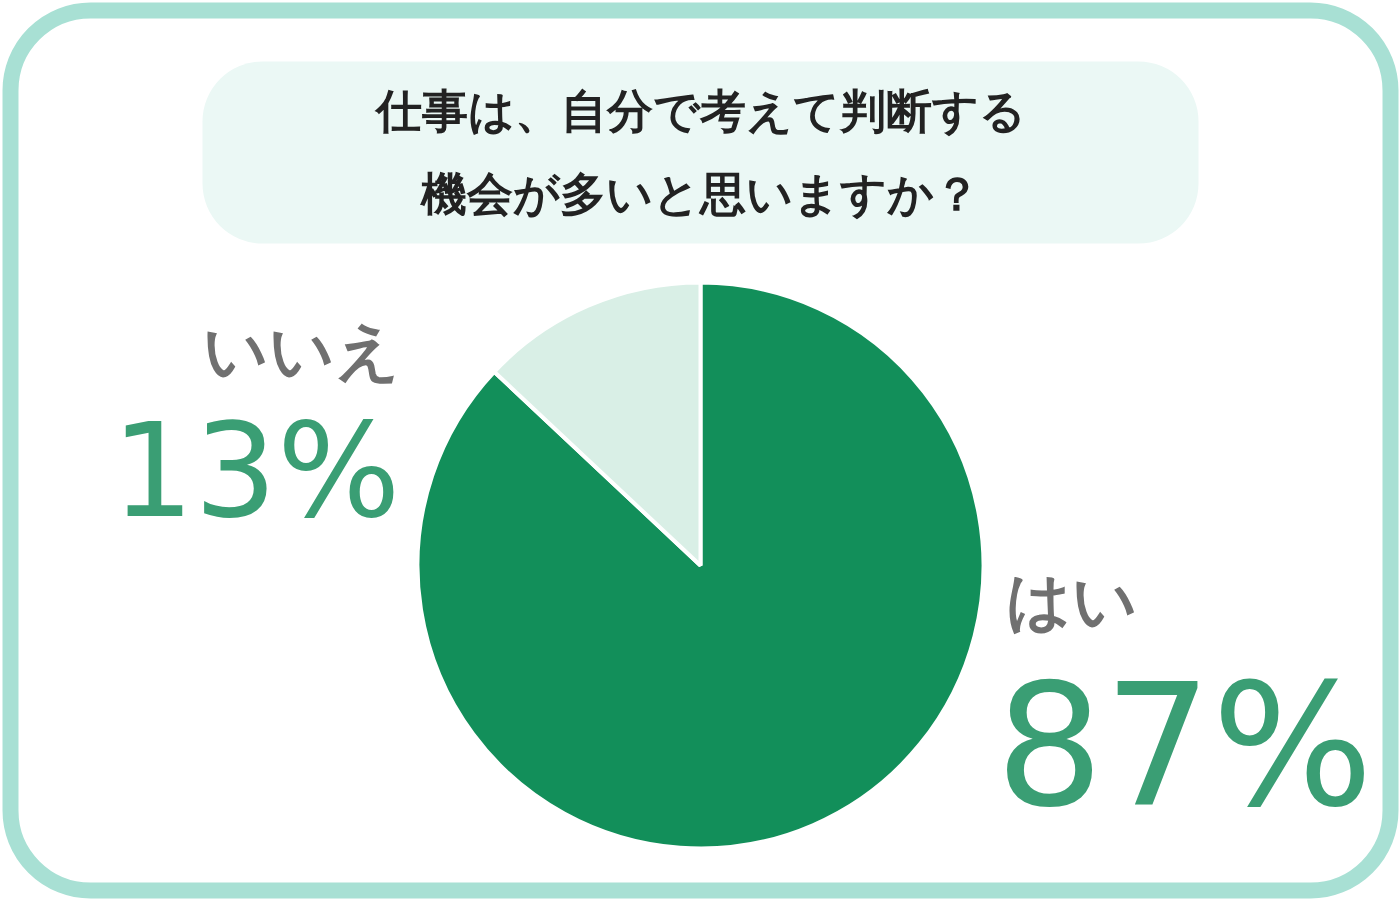 The width and height of the screenshot is (1400, 900). What do you see at coordinates (1071, 600) in the screenshot?
I see `slice-label: はい` at bounding box center [1071, 600].